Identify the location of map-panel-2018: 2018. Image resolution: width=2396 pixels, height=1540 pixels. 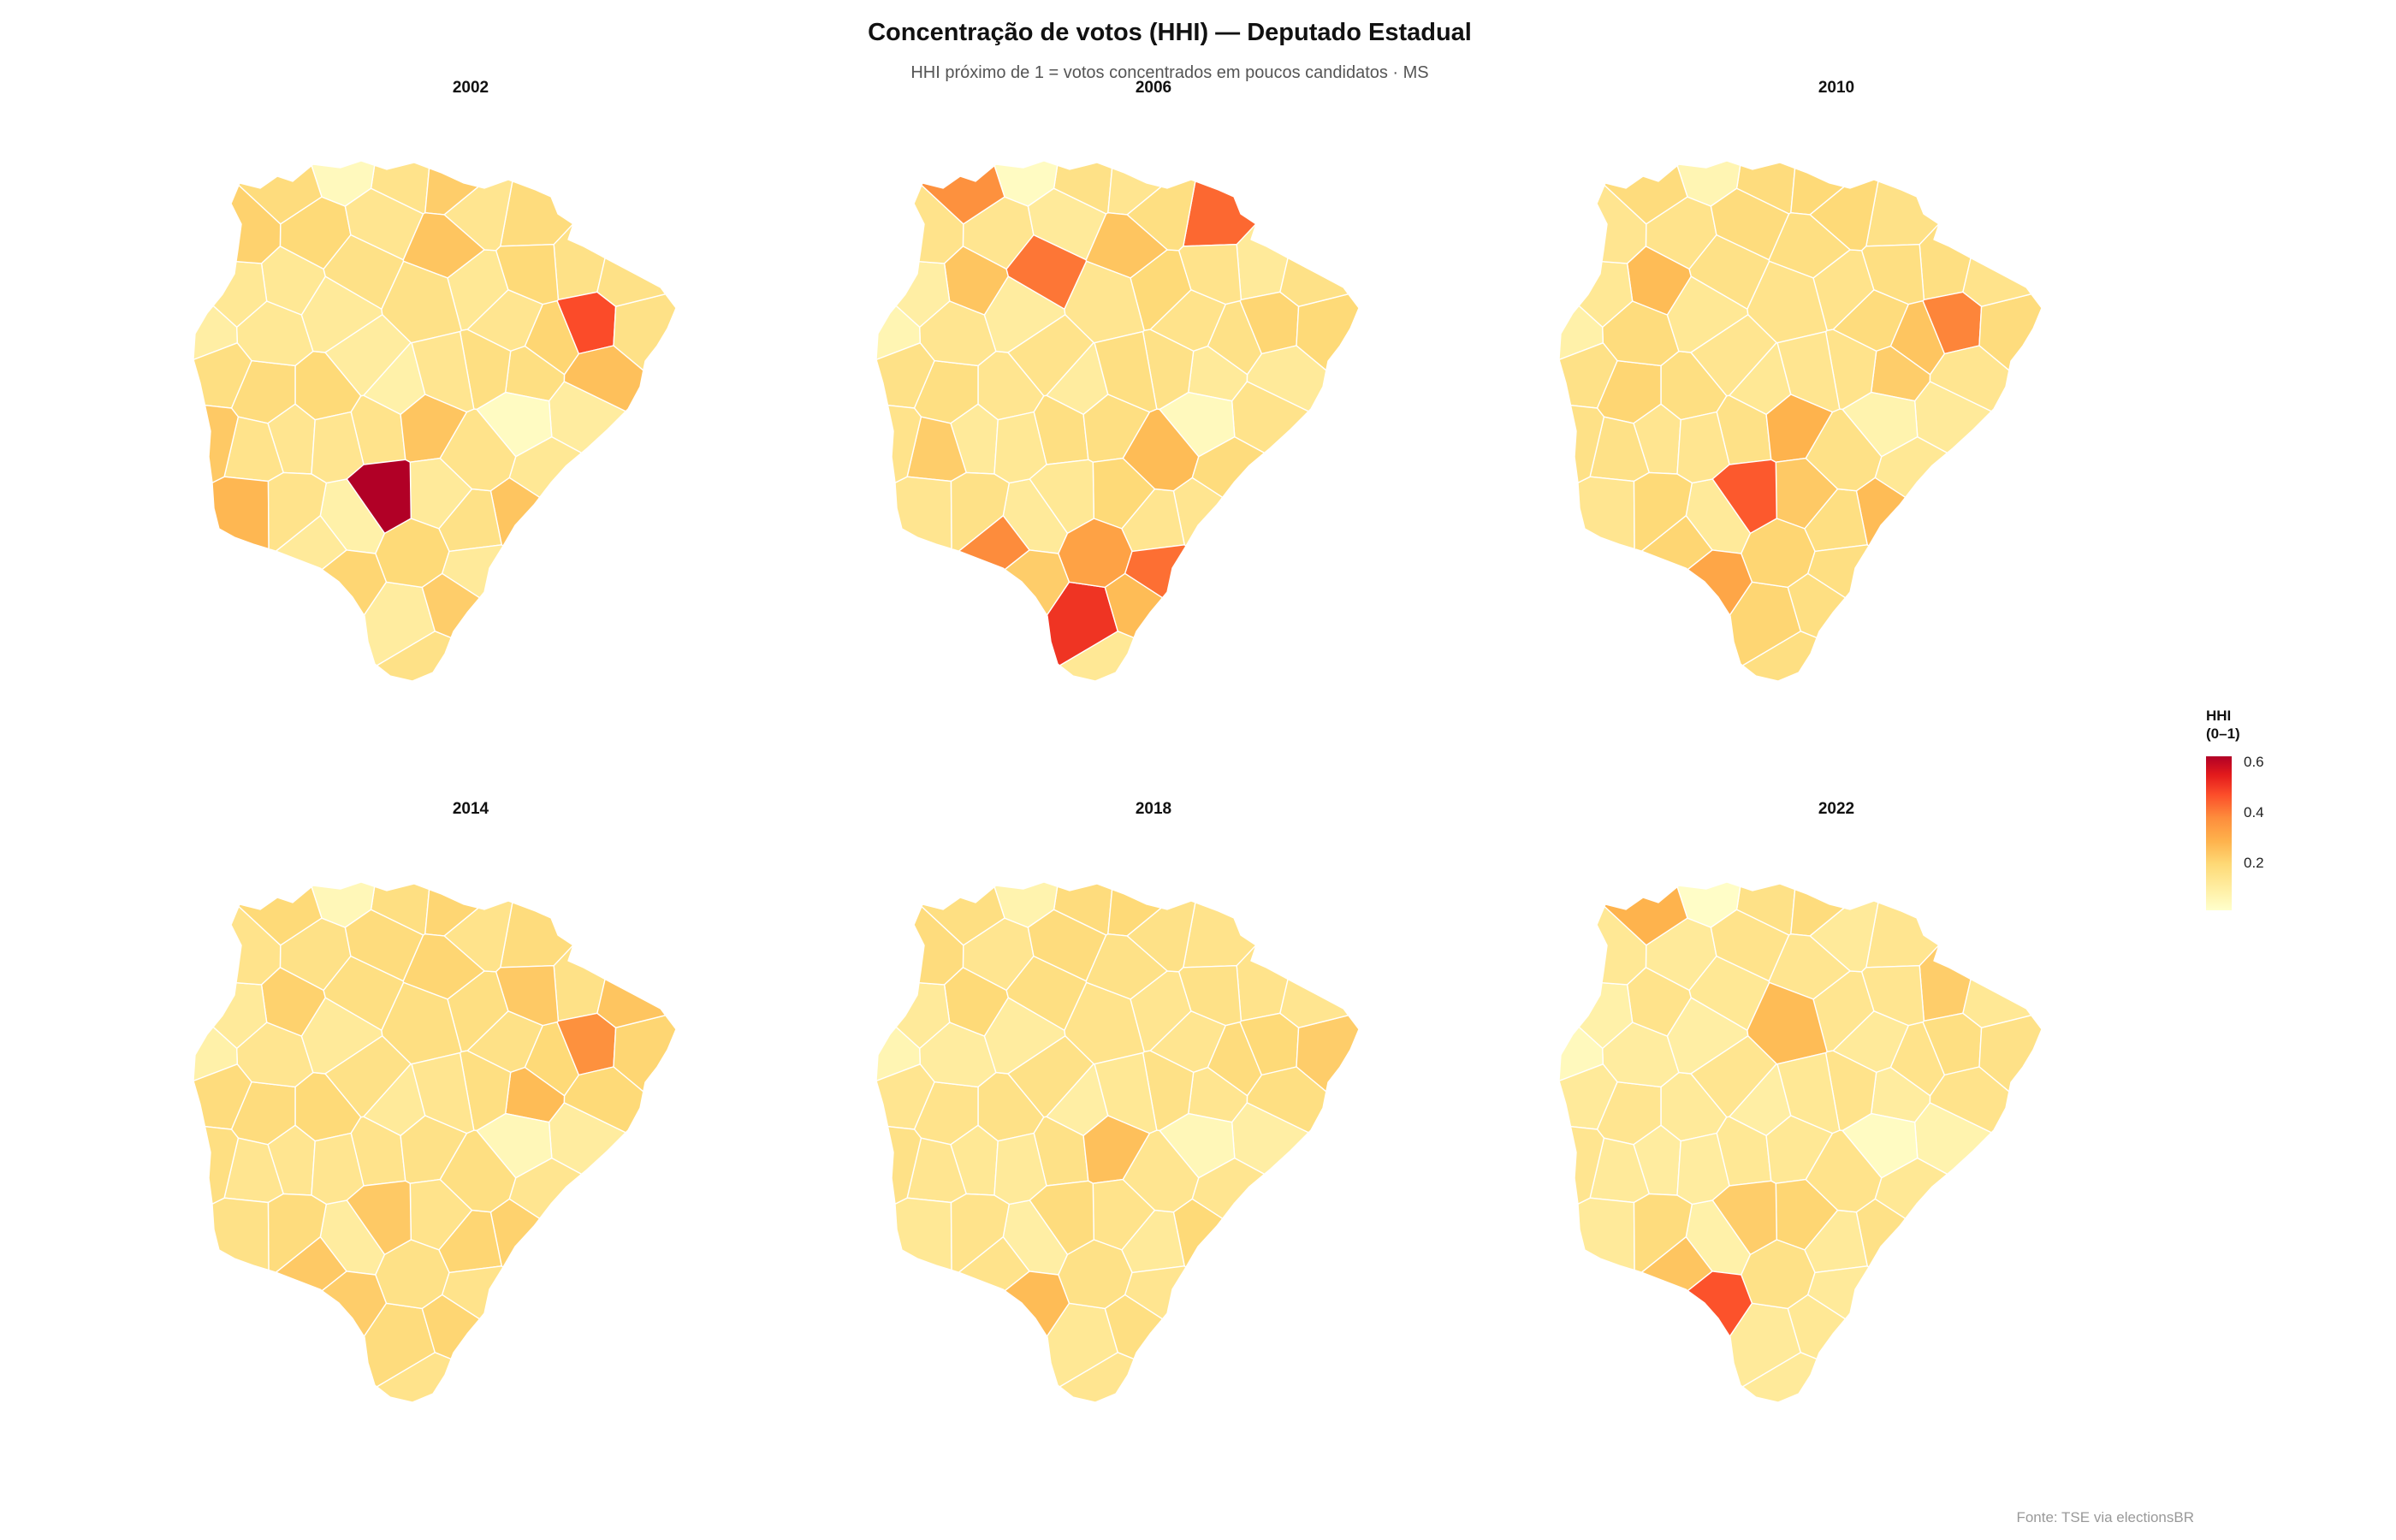
(1154, 1138).